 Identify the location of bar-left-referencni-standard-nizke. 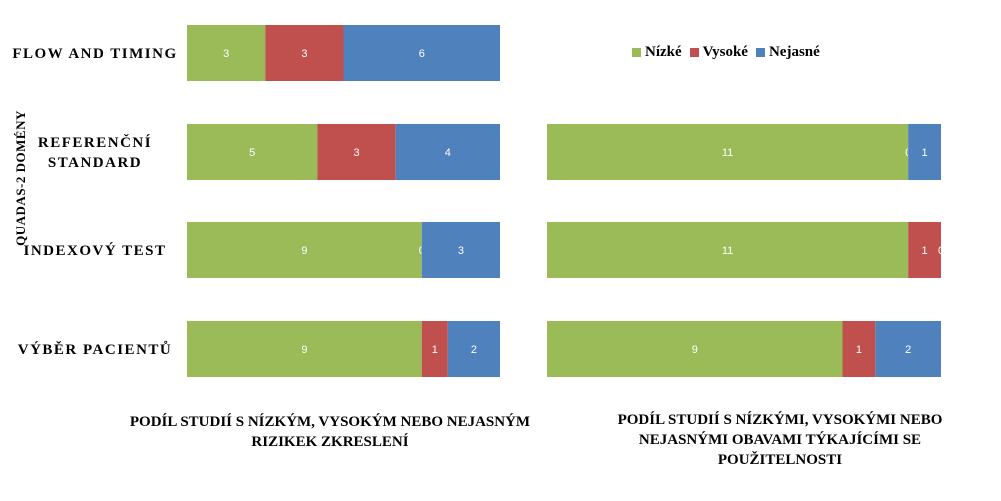
(252, 152).